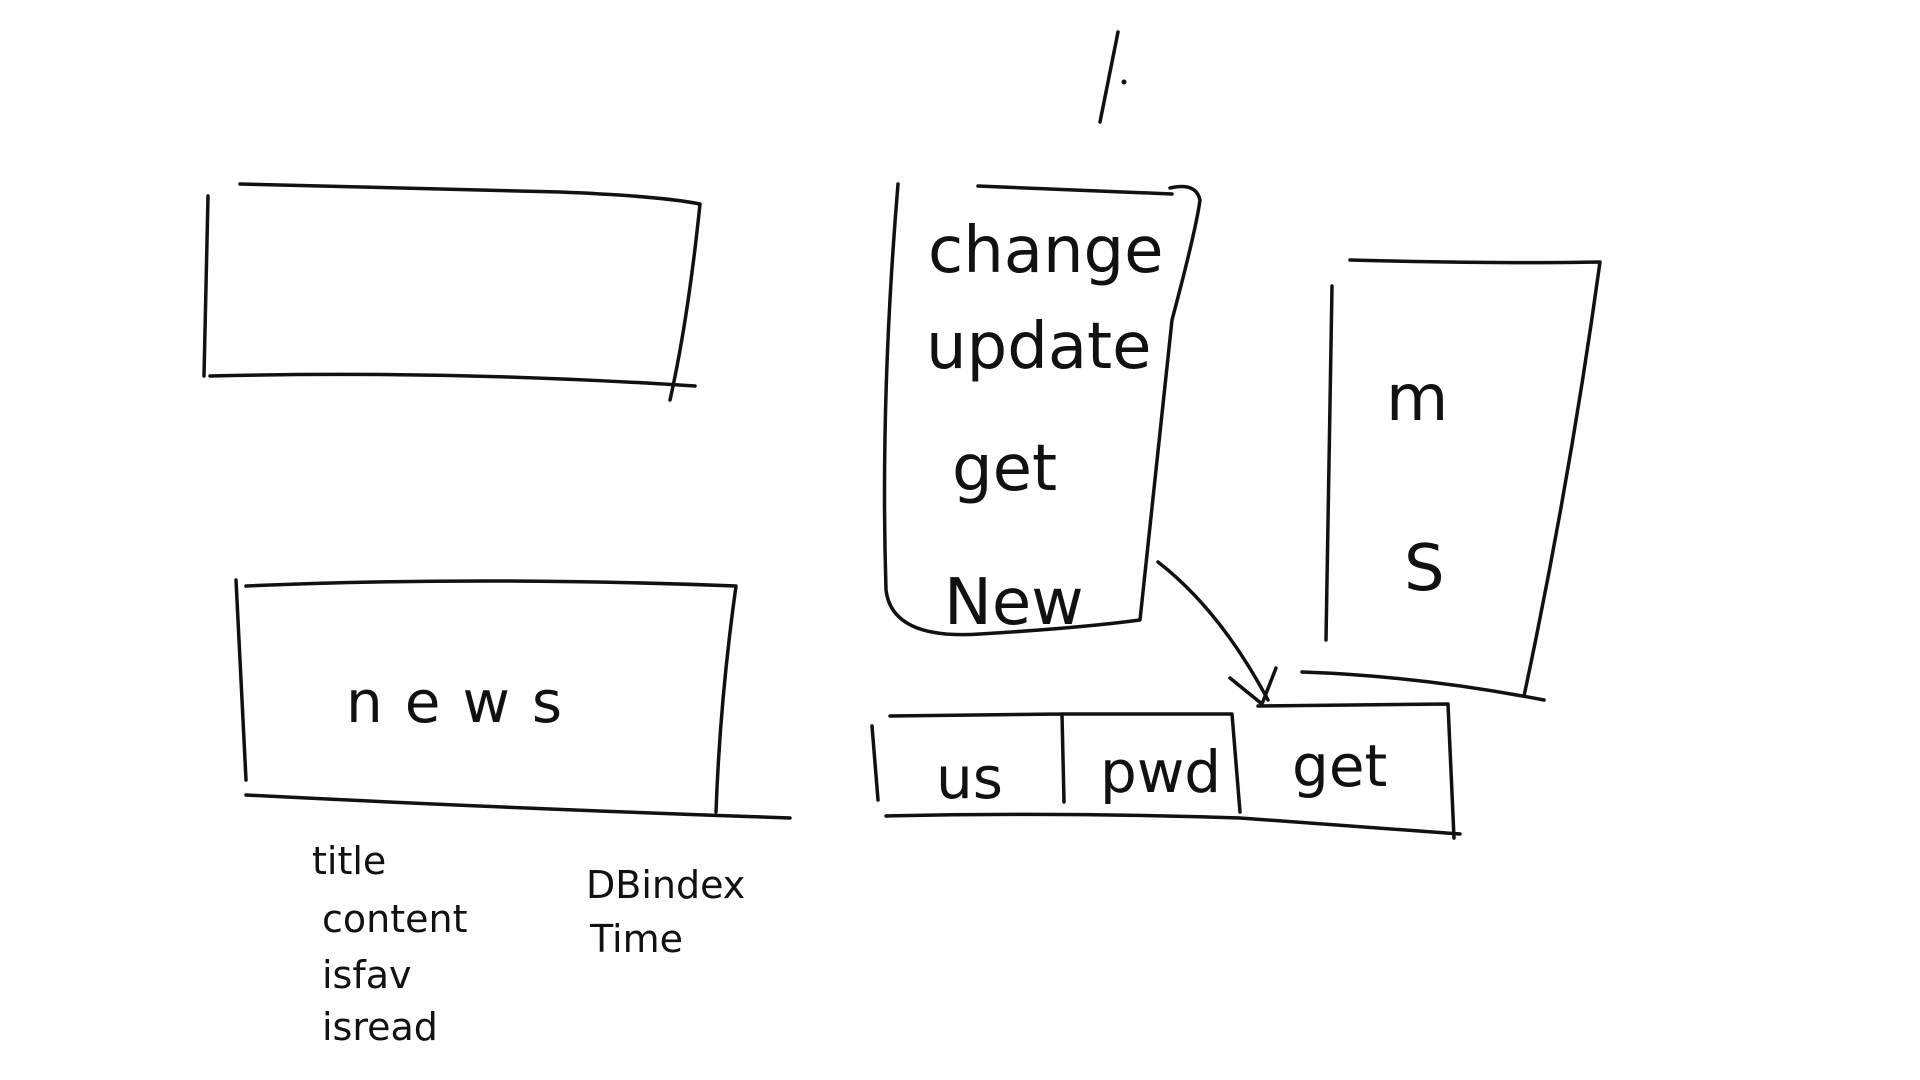  Describe the element at coordinates (528, 944) in the screenshot. I see `news-fields: title content isfav isread DBindex Time` at that location.